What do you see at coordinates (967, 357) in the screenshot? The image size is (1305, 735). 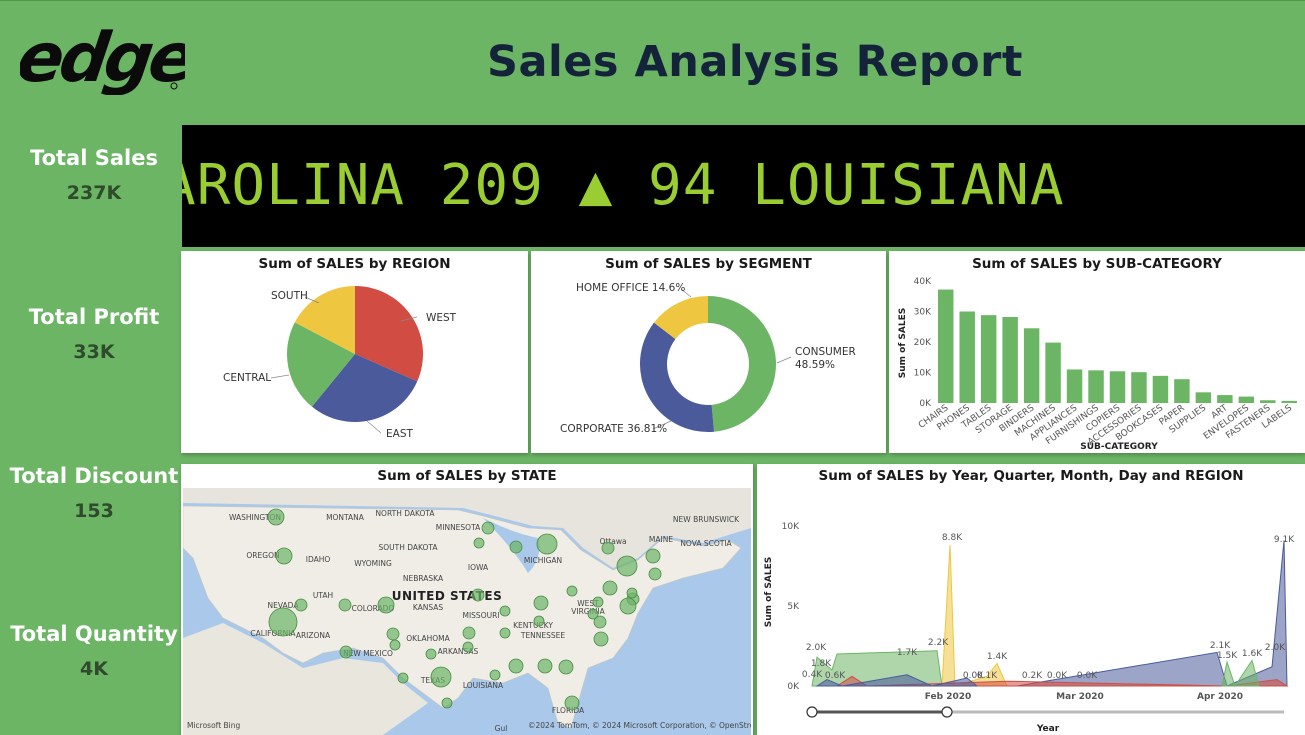 I see `bar-phones` at bounding box center [967, 357].